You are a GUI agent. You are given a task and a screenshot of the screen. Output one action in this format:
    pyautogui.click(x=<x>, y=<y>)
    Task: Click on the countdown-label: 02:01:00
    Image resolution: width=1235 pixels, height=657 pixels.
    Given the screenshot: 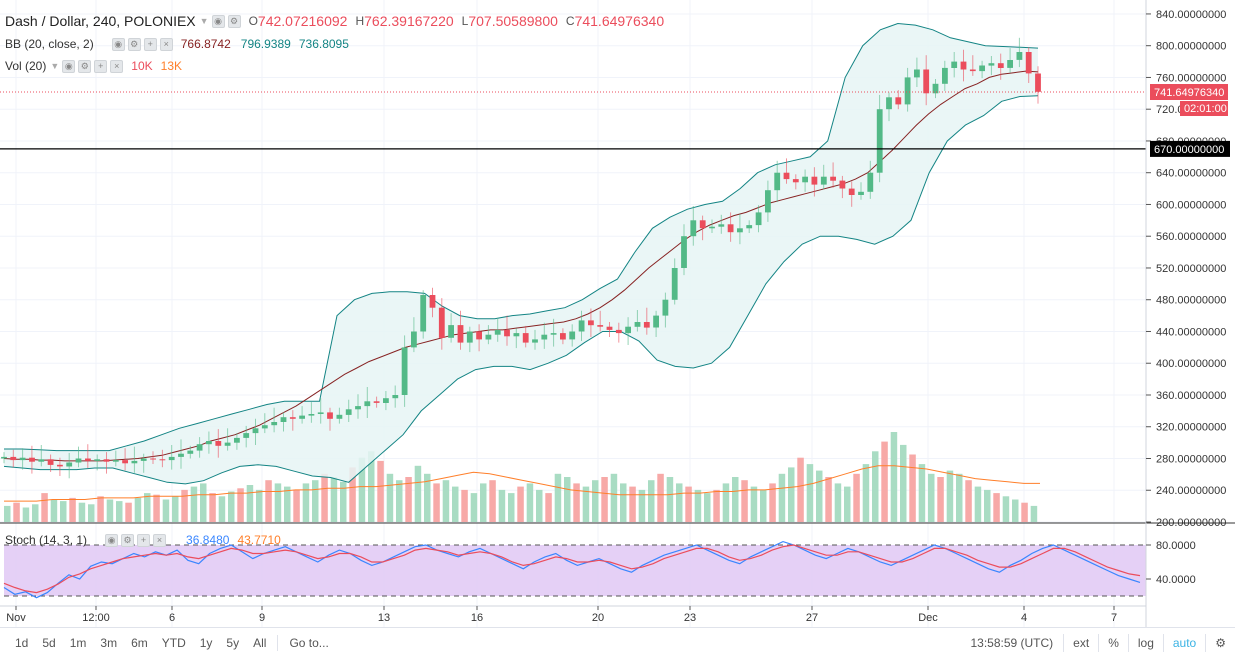 What is the action you would take?
    pyautogui.click(x=1205, y=109)
    